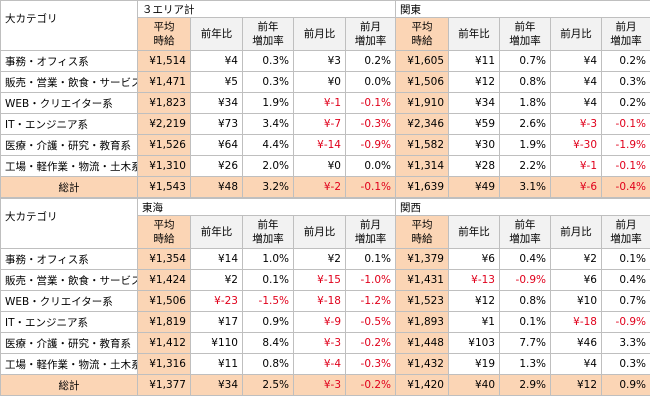 This screenshot has height=402, width=650. Describe the element at coordinates (422, 301) in the screenshot. I see `cell: ¥1,523` at that location.